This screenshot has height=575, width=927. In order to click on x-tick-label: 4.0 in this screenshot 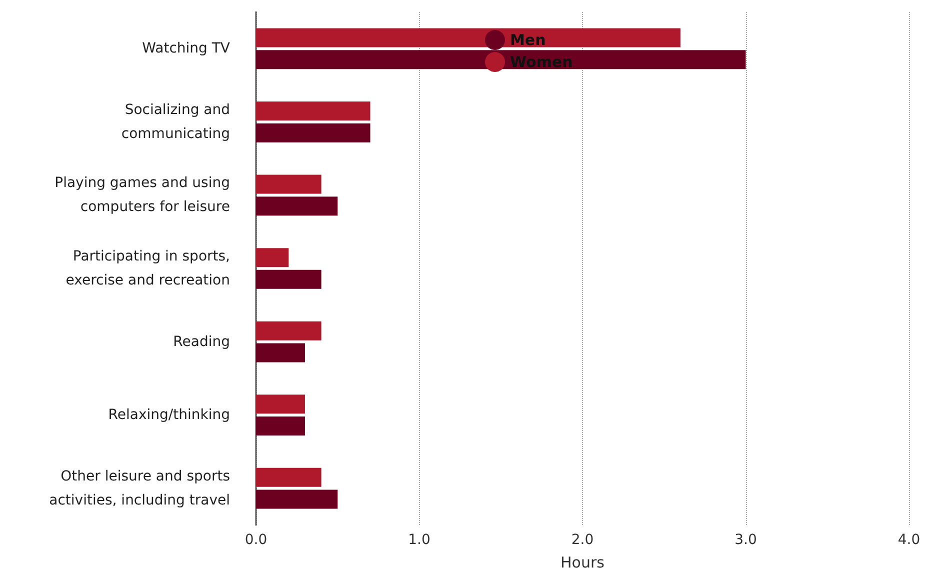, I will do `click(909, 540)`.